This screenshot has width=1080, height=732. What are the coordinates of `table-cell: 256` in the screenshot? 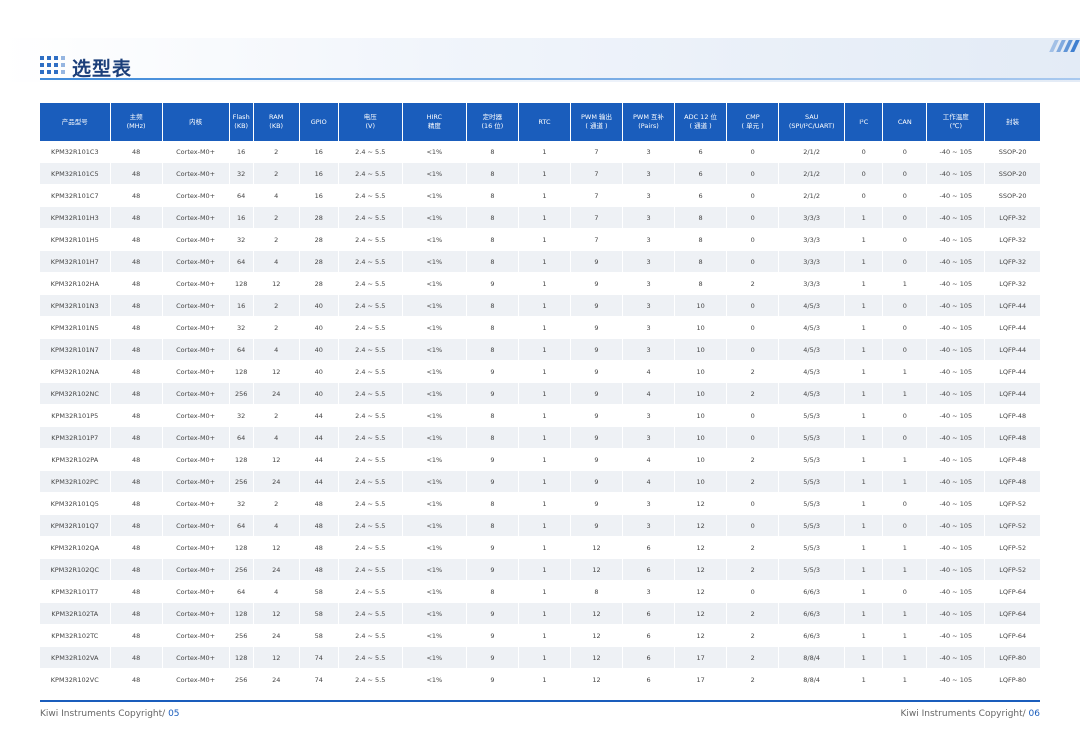 It's located at (241, 635).